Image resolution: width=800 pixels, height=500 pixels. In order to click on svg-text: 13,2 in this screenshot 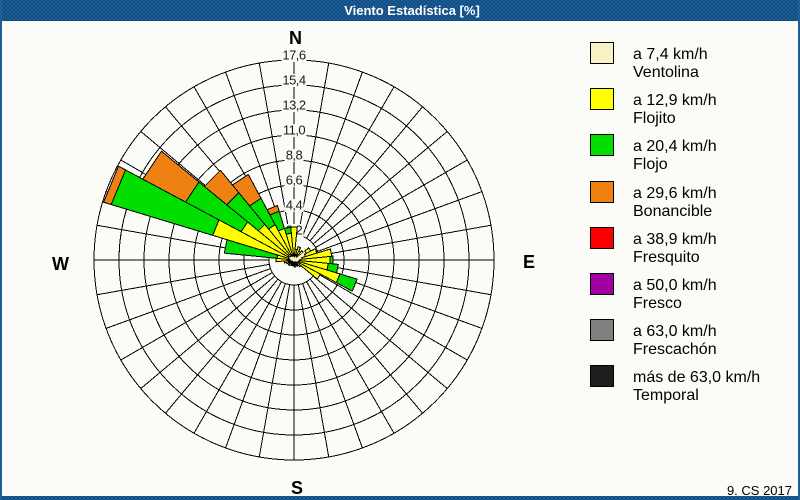, I will do `click(294, 105)`.